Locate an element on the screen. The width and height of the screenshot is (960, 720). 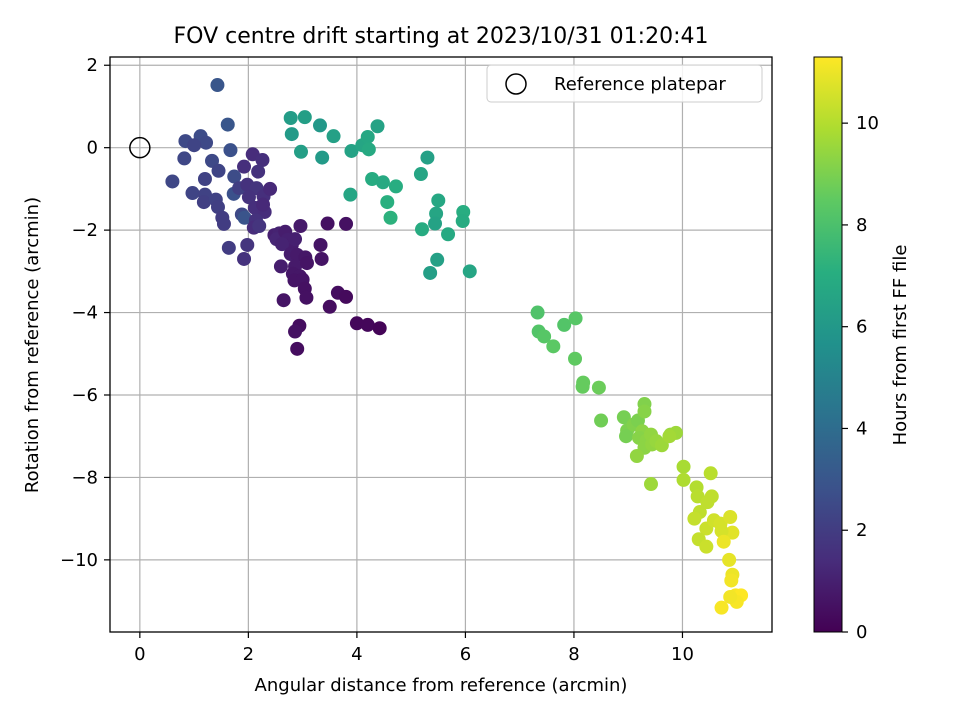
x-tick-label: 0 is located at coordinates (139, 654).